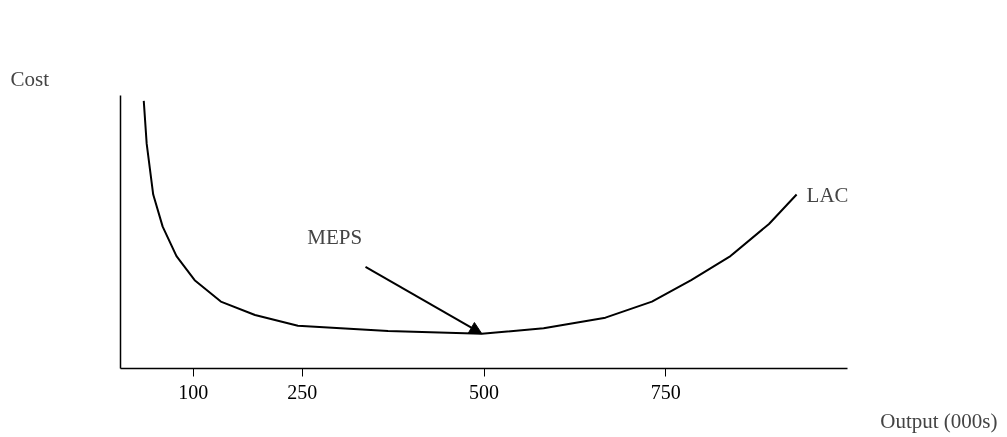  What do you see at coordinates (193, 391) in the screenshot?
I see `x-tick-label: 100` at bounding box center [193, 391].